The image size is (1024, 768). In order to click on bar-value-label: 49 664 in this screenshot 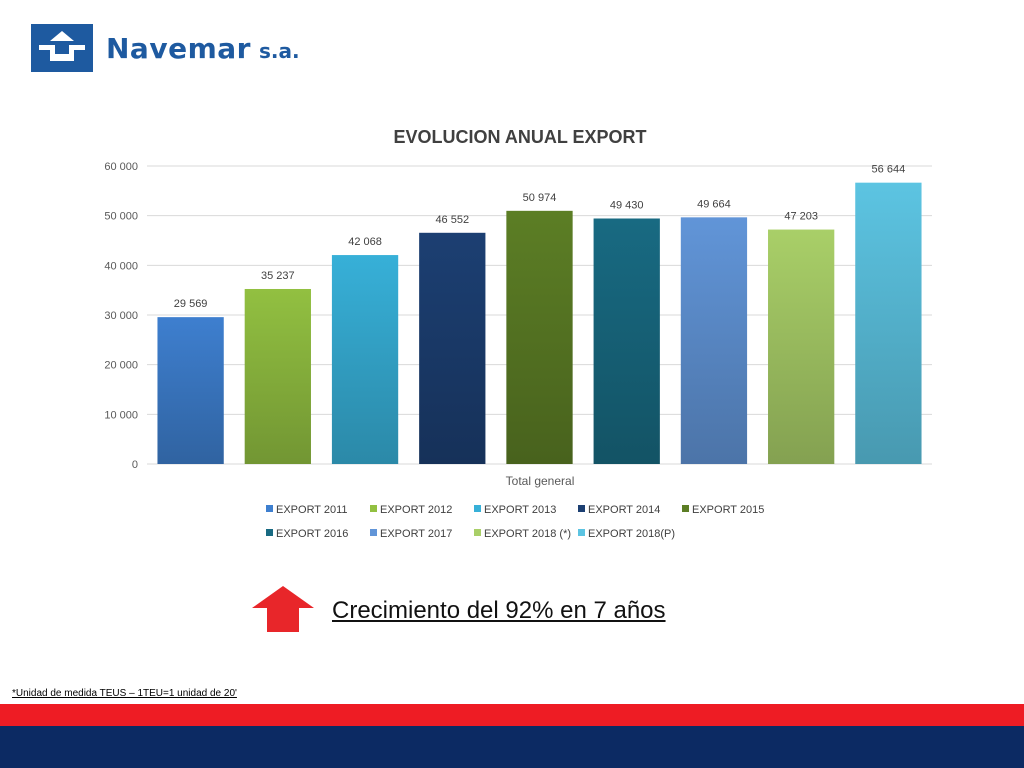, I will do `click(714, 204)`.